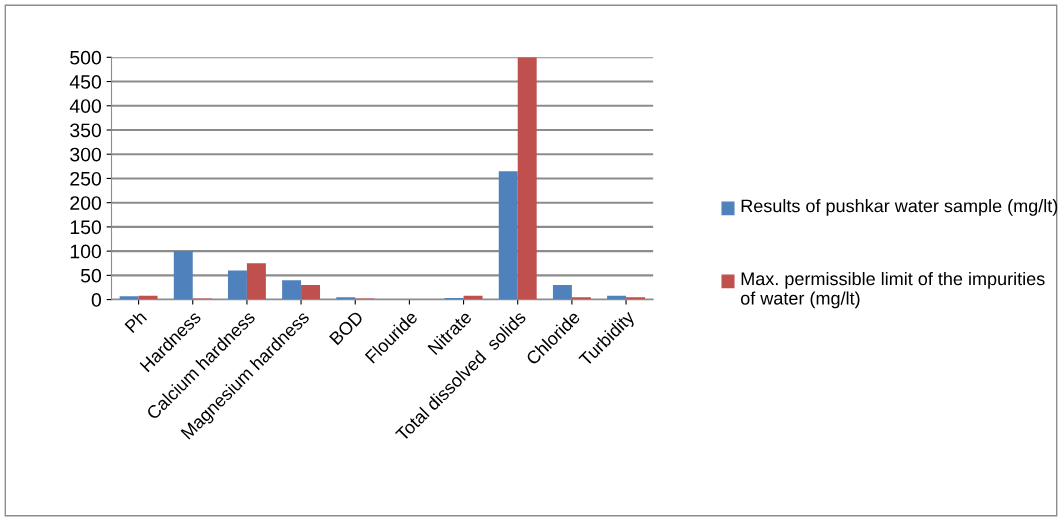  Describe the element at coordinates (86, 178) in the screenshot. I see `y-tick-label: 250` at that location.